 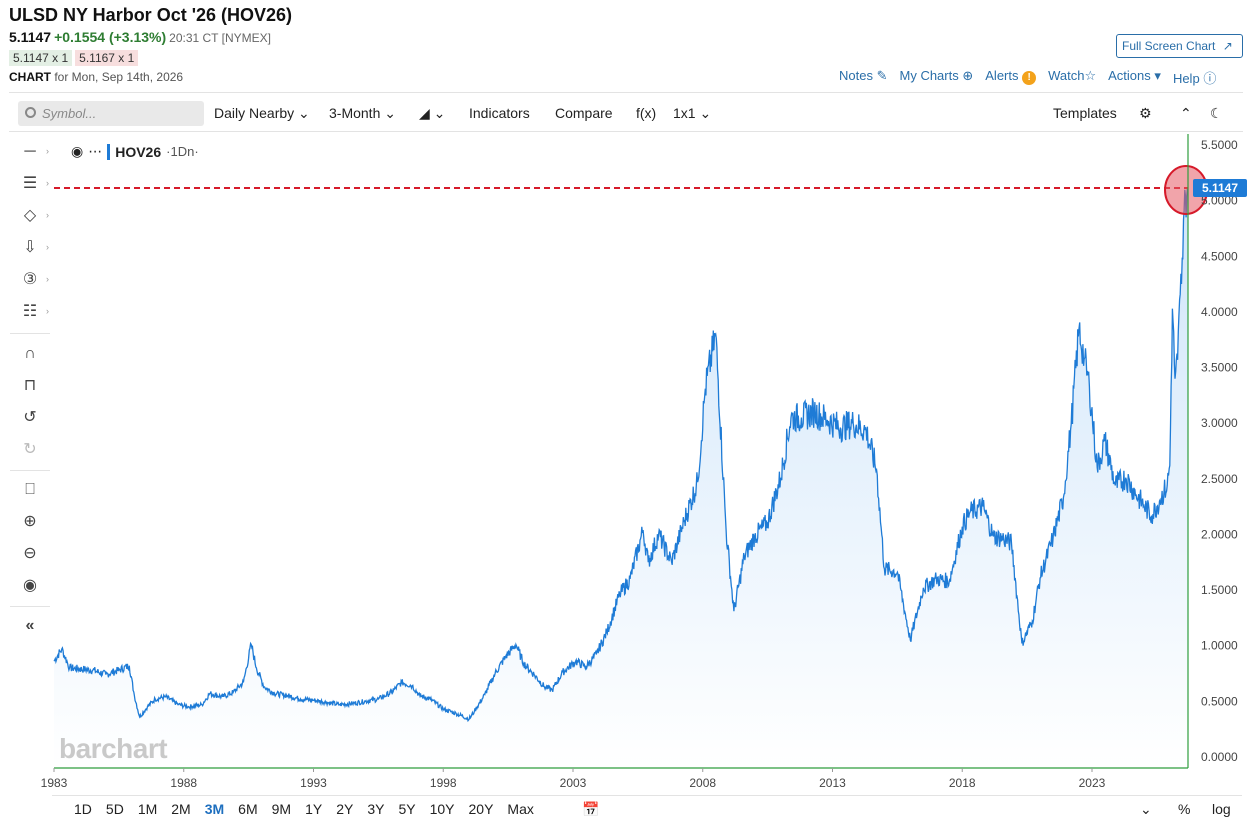 What do you see at coordinates (1011, 77) in the screenshot?
I see `alerts-link: Alerts !` at bounding box center [1011, 77].